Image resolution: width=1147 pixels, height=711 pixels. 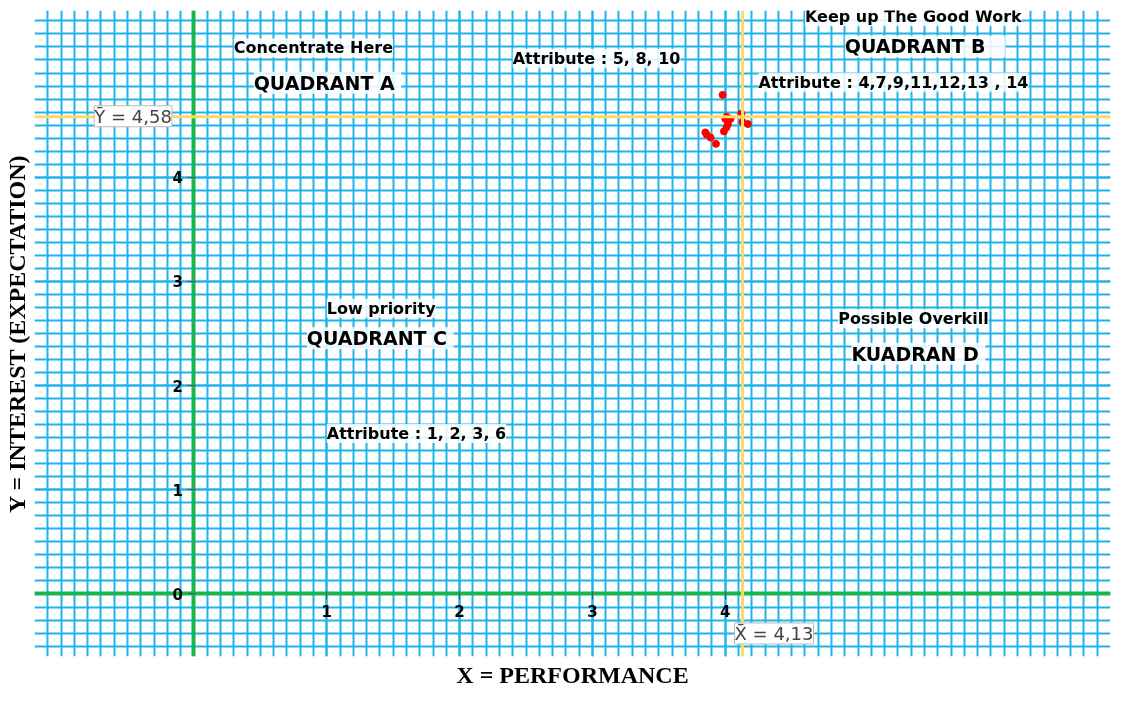 I want to click on annotation: Attribute : 4,7,9,11,12,13 , 14, so click(x=893, y=82).